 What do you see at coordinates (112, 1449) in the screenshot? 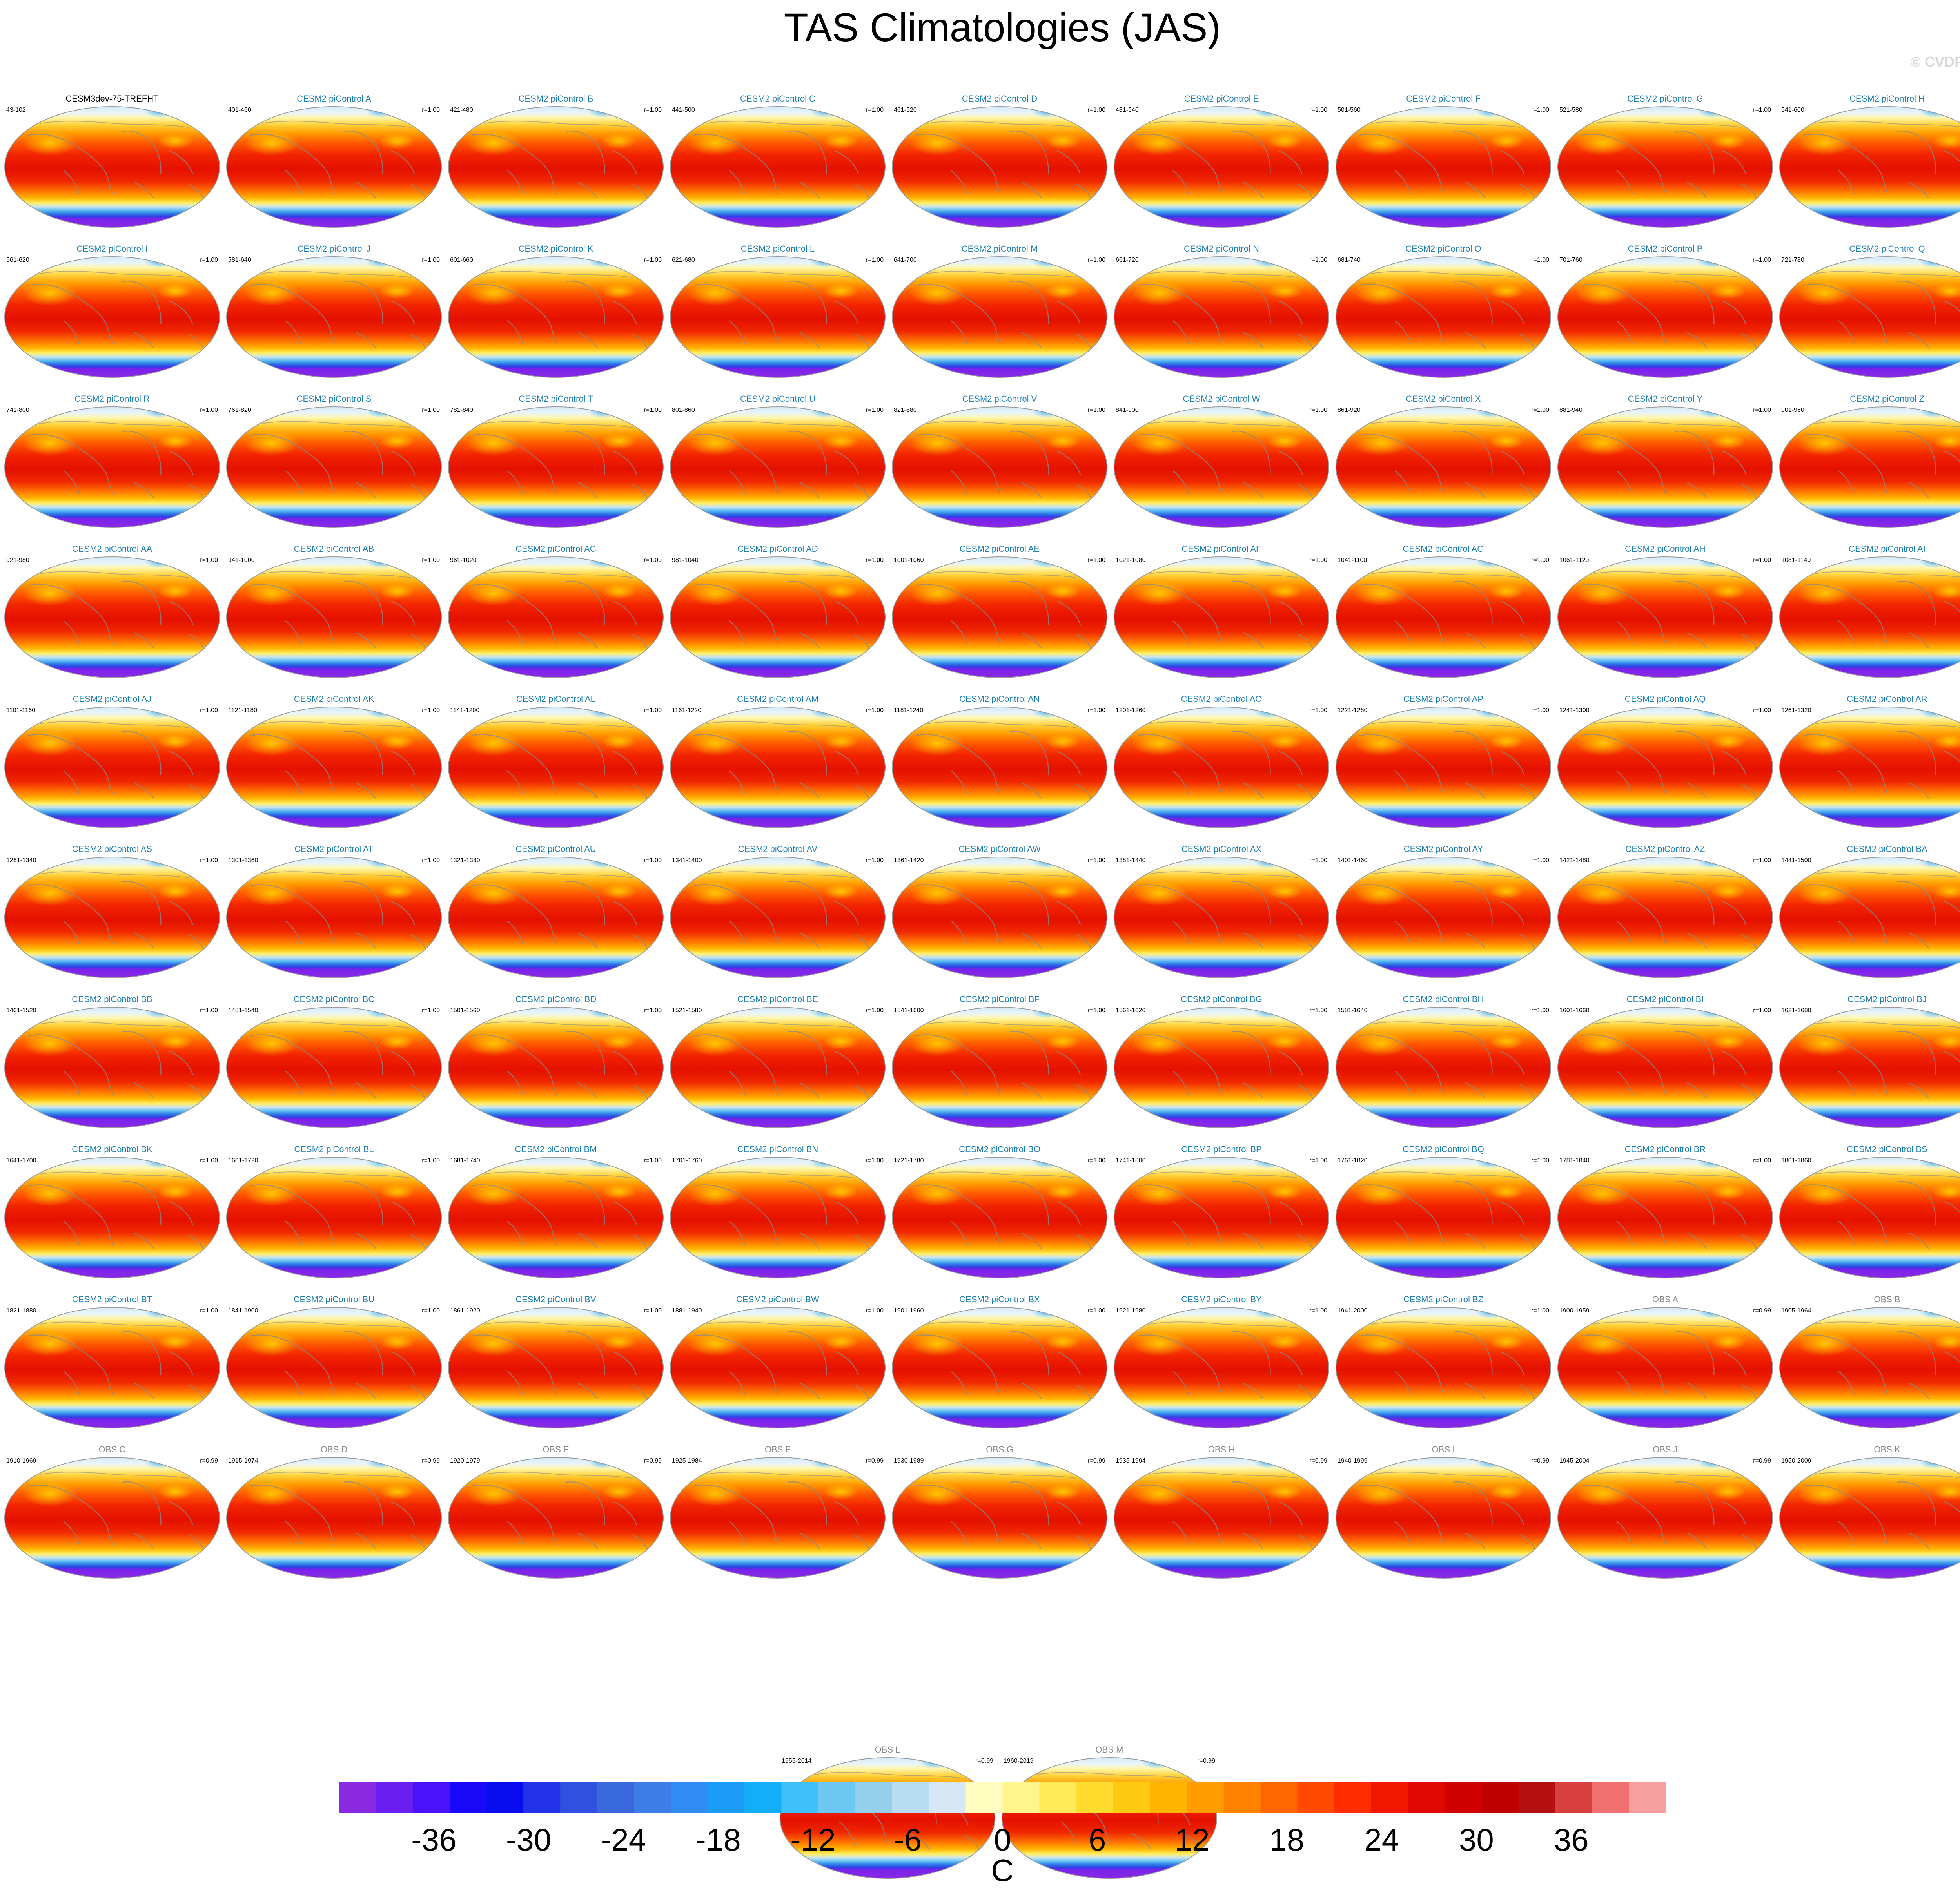
I see `panel-title: OBS C` at bounding box center [112, 1449].